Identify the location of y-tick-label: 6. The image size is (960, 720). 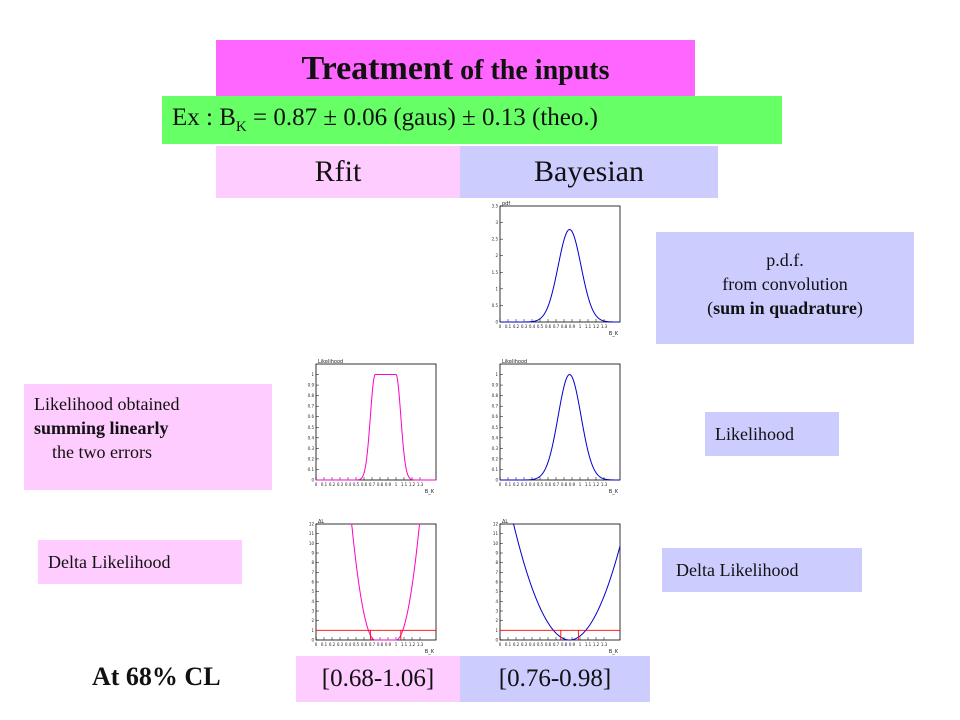
(496, 582).